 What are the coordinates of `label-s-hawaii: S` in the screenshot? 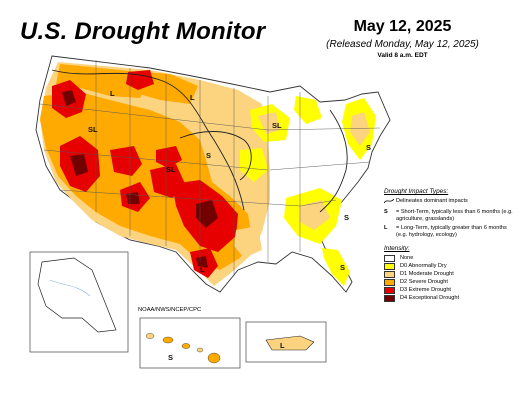 It's located at (170, 357).